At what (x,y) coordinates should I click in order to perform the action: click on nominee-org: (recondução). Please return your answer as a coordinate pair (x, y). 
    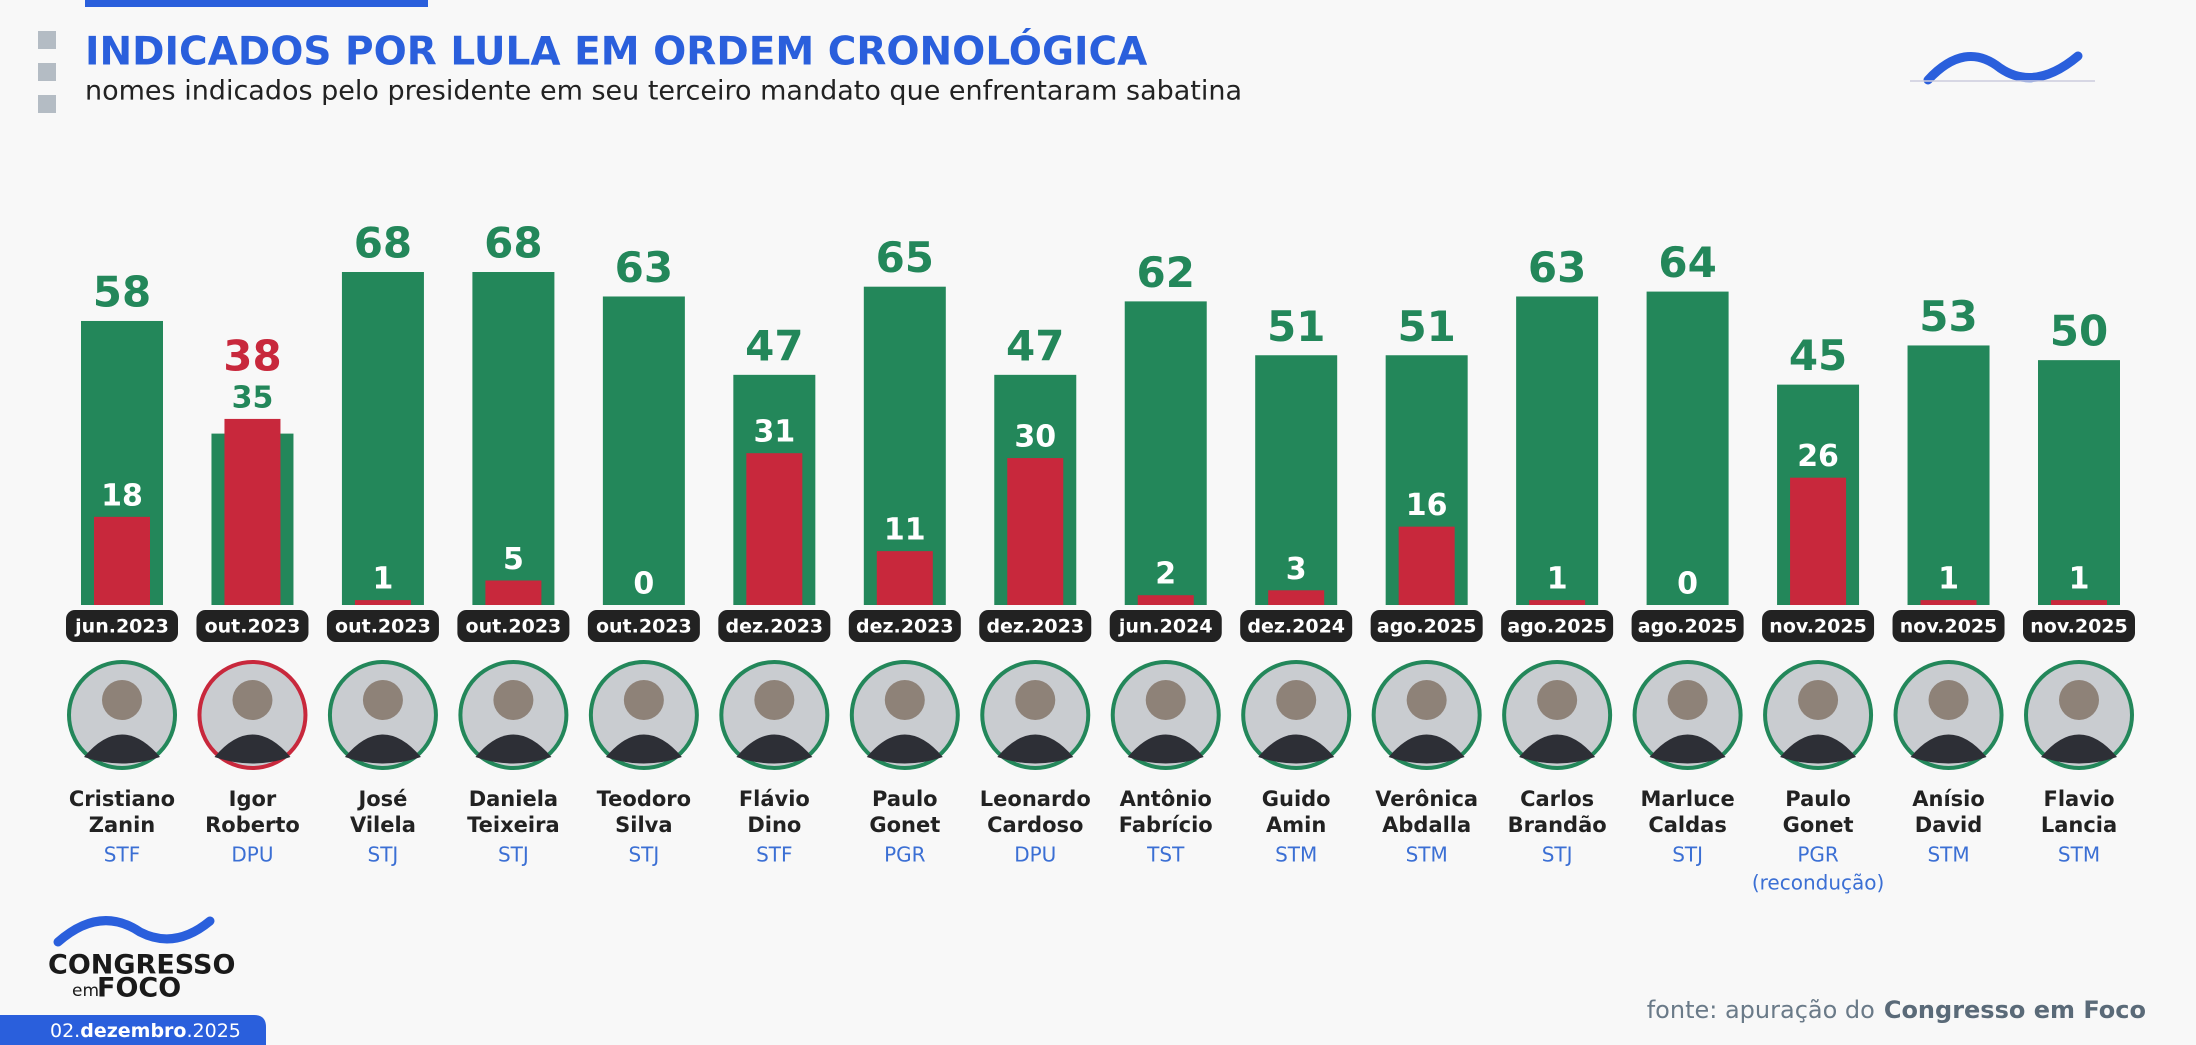
    Looking at the image, I should click on (1818, 883).